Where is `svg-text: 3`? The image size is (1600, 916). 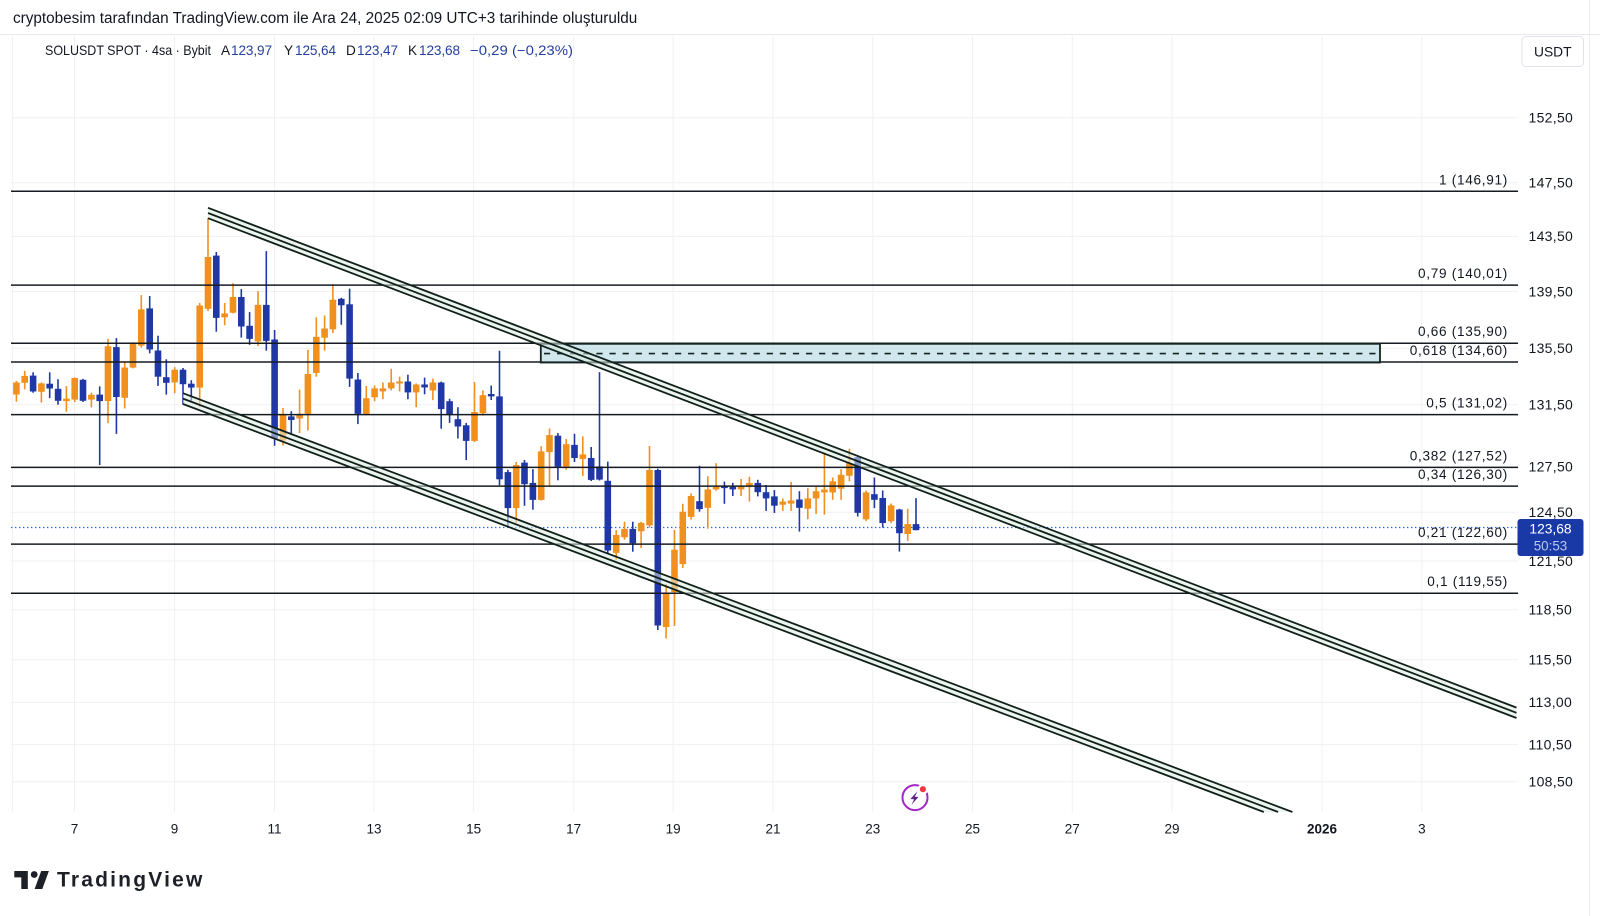 svg-text: 3 is located at coordinates (1422, 829).